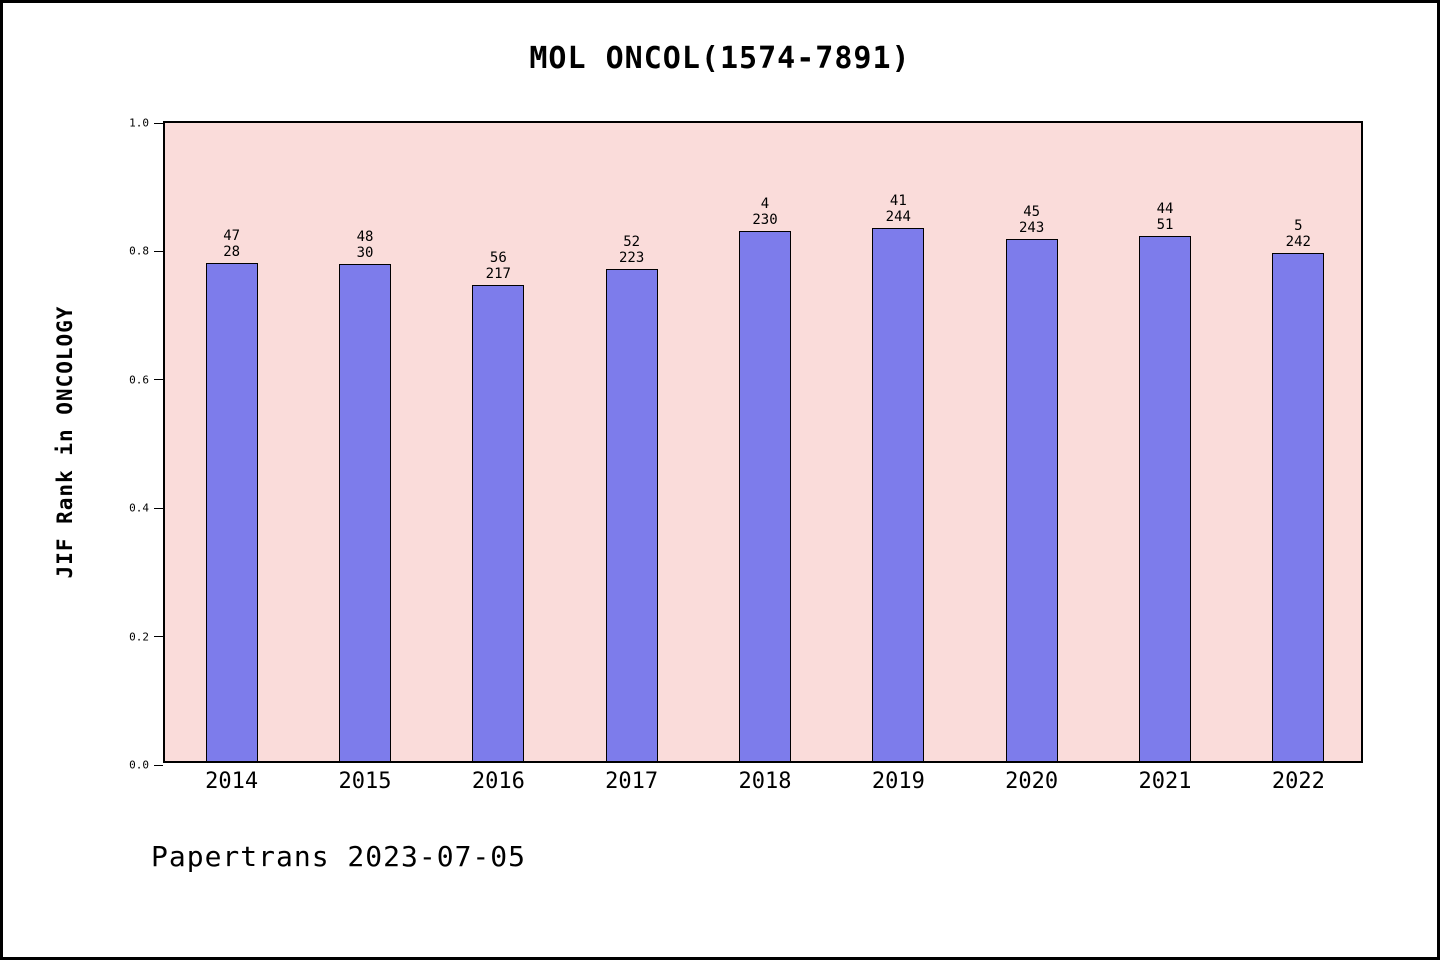  Describe the element at coordinates (1298, 234) in the screenshot. I see `bar-value-label: 5 242` at that location.